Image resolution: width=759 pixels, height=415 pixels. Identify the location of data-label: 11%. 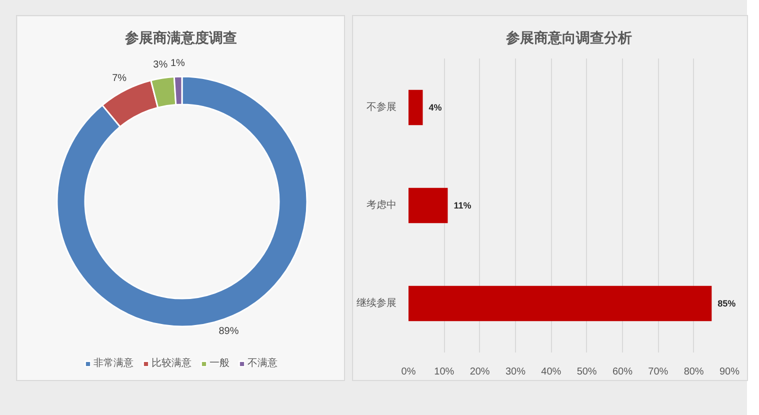
(463, 205).